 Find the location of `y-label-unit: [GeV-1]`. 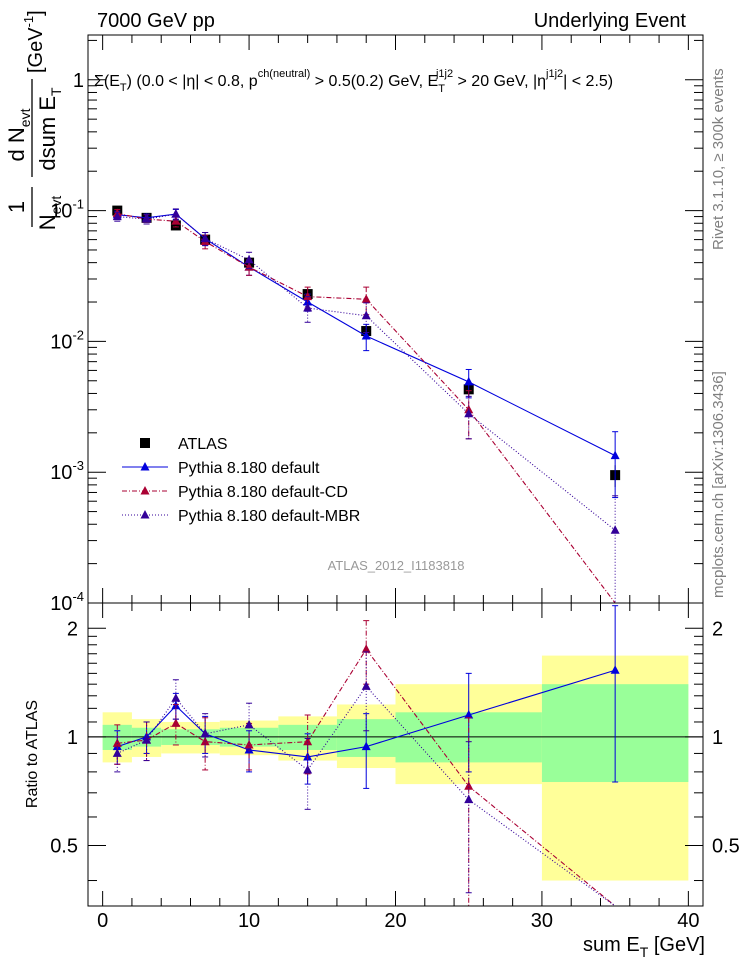

y-label-unit: [GeV-1] is located at coordinates (34, 41).